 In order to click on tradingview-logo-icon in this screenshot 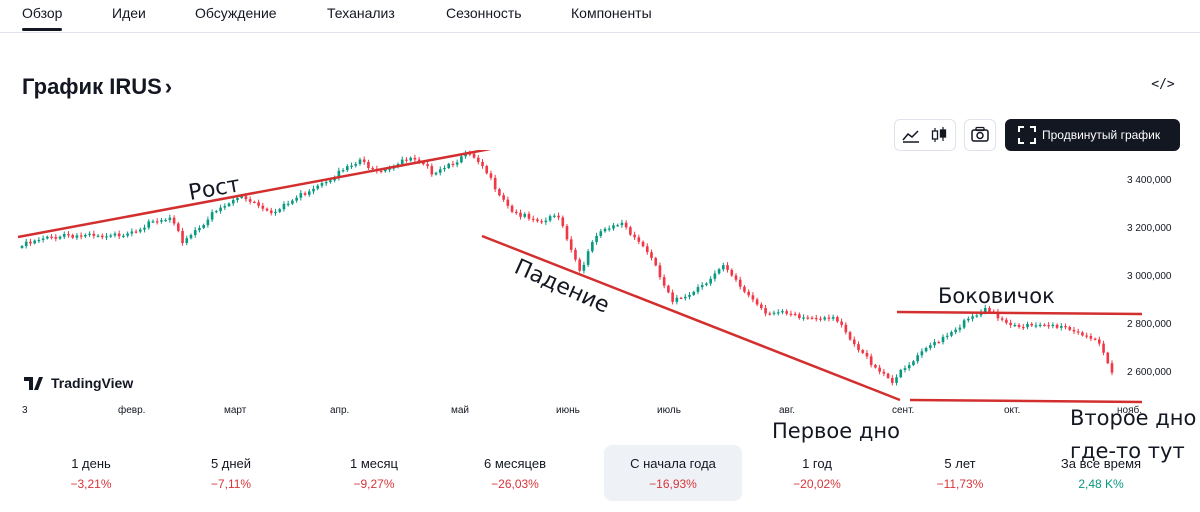, I will do `click(33, 383)`.